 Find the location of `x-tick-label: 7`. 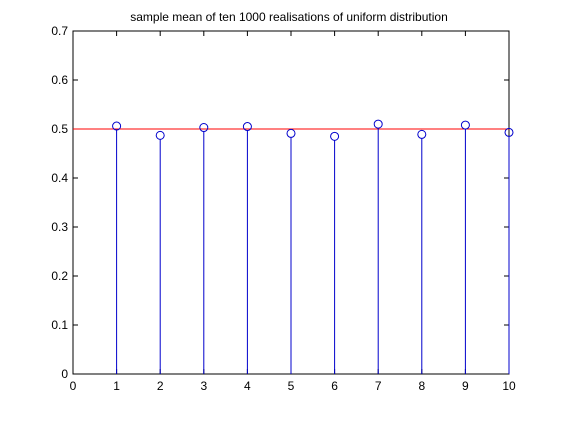

x-tick-label: 7 is located at coordinates (378, 386).